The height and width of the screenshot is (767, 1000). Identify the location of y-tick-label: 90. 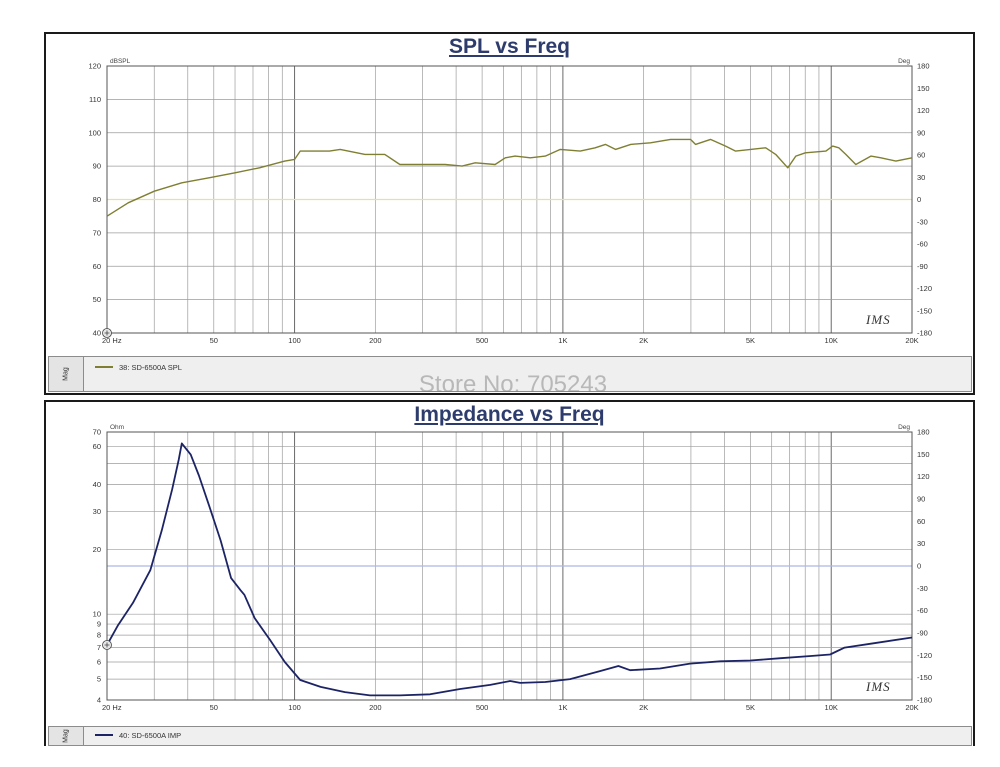
(97, 166).